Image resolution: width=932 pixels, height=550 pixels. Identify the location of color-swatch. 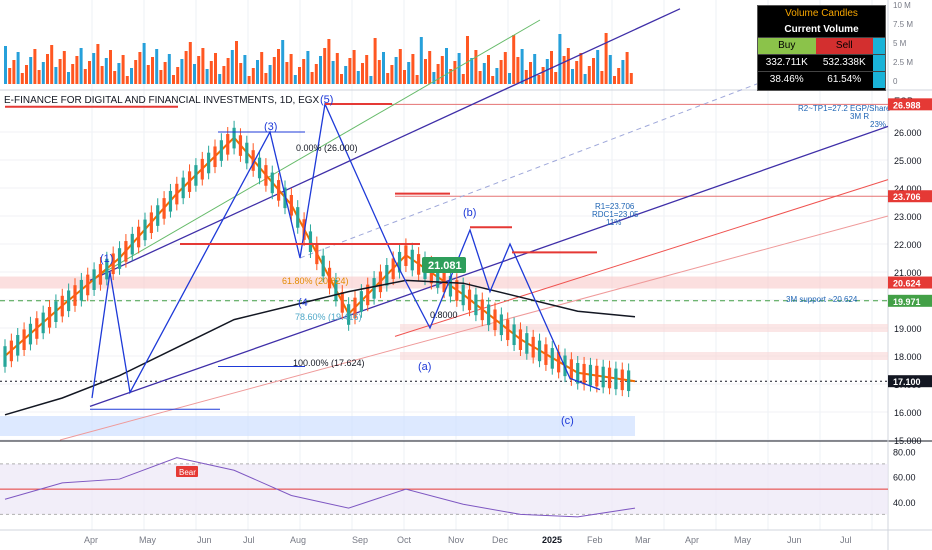
(879, 63).